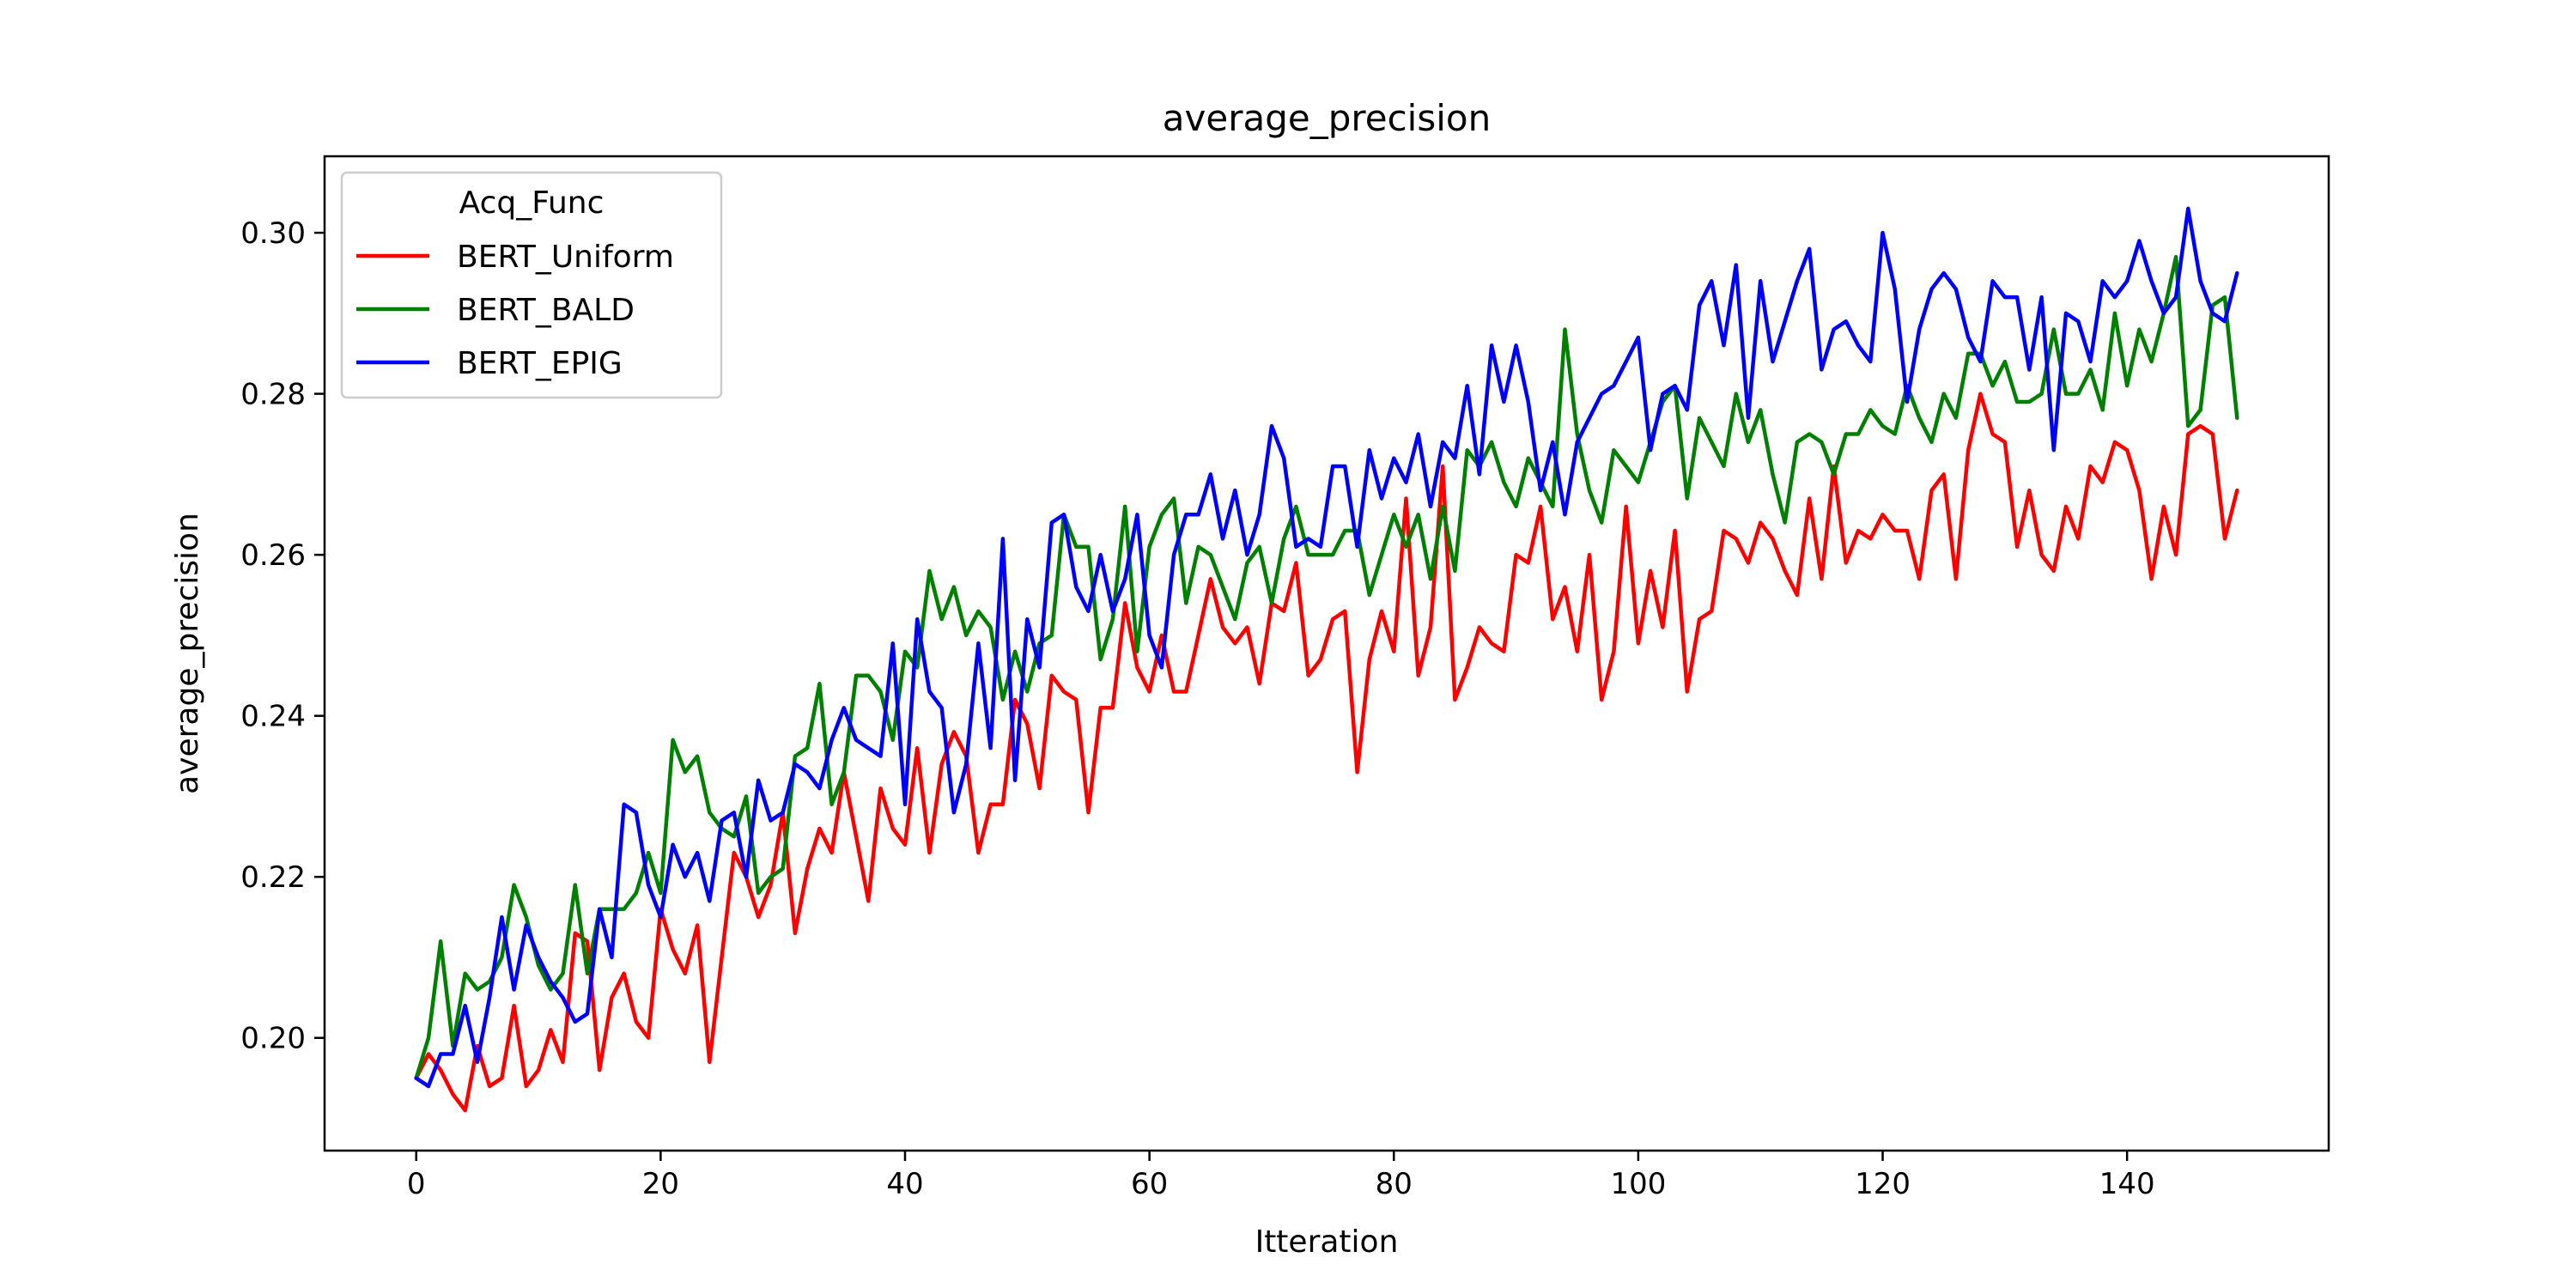 This screenshot has height=1288, width=2576. I want to click on y-tick-label: 0.26, so click(273, 555).